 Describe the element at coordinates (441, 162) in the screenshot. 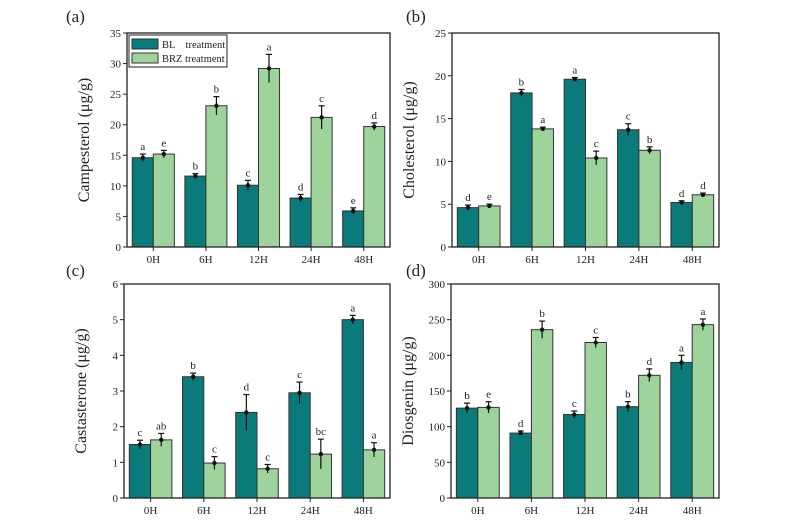

I see `y-tick-label: 10` at that location.